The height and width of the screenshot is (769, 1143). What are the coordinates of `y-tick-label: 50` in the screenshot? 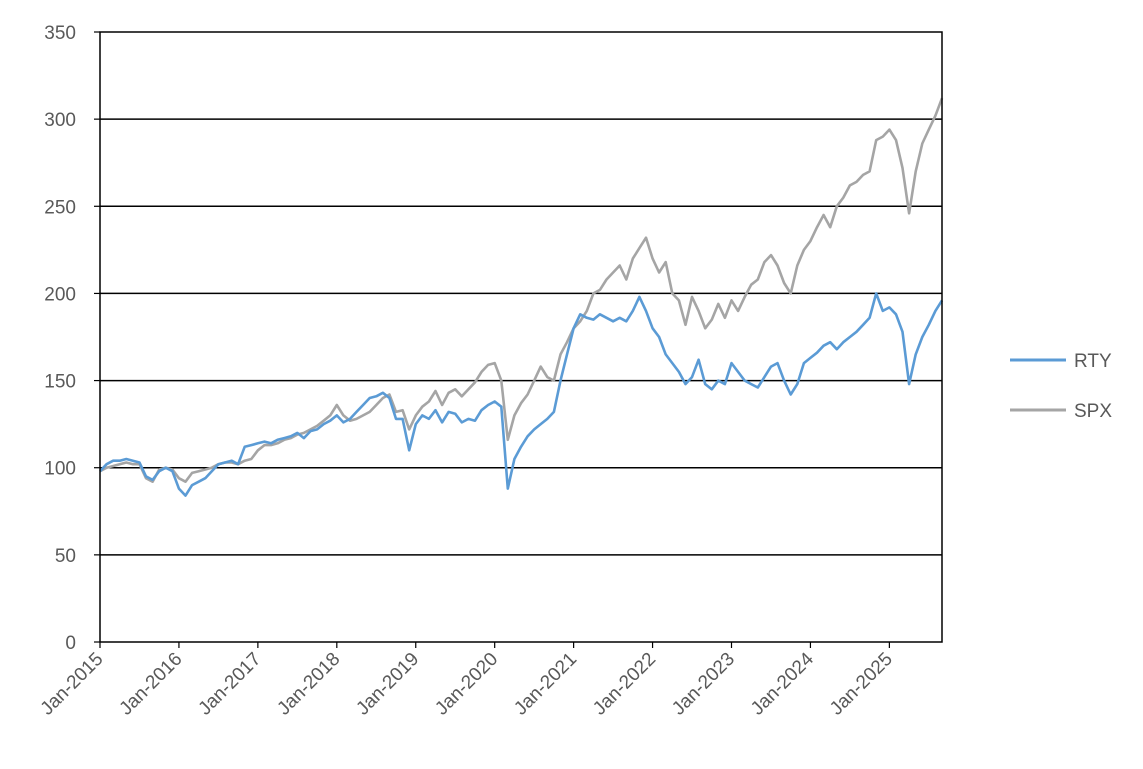 It's located at (65, 556).